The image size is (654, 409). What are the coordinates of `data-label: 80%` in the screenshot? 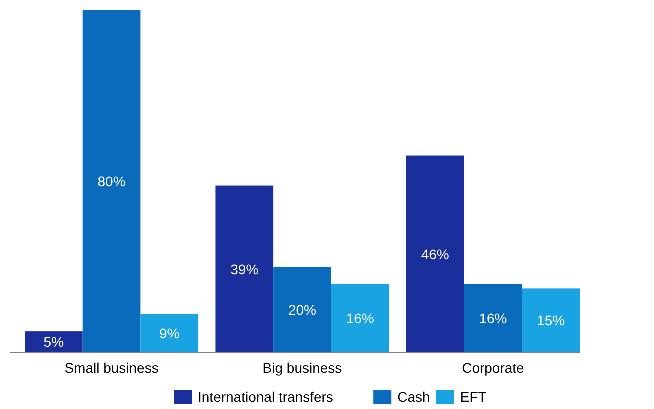 It's located at (112, 181).